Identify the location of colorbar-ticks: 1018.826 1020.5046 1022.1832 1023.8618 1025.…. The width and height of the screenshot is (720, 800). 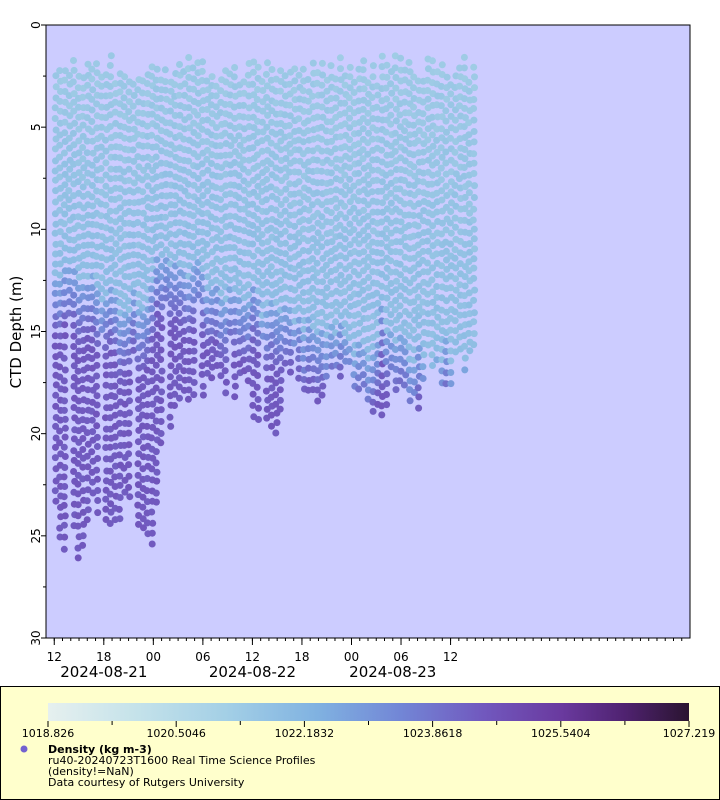
(368, 730).